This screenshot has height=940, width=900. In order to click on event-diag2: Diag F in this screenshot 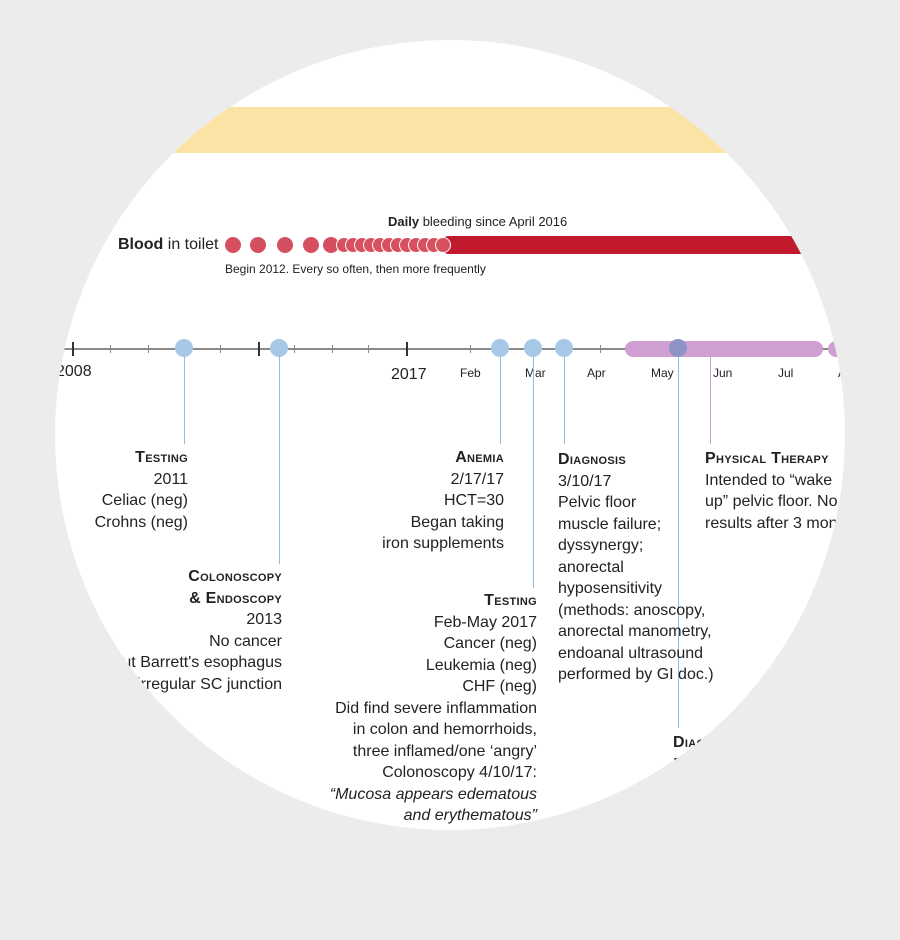, I will do `click(689, 753)`.